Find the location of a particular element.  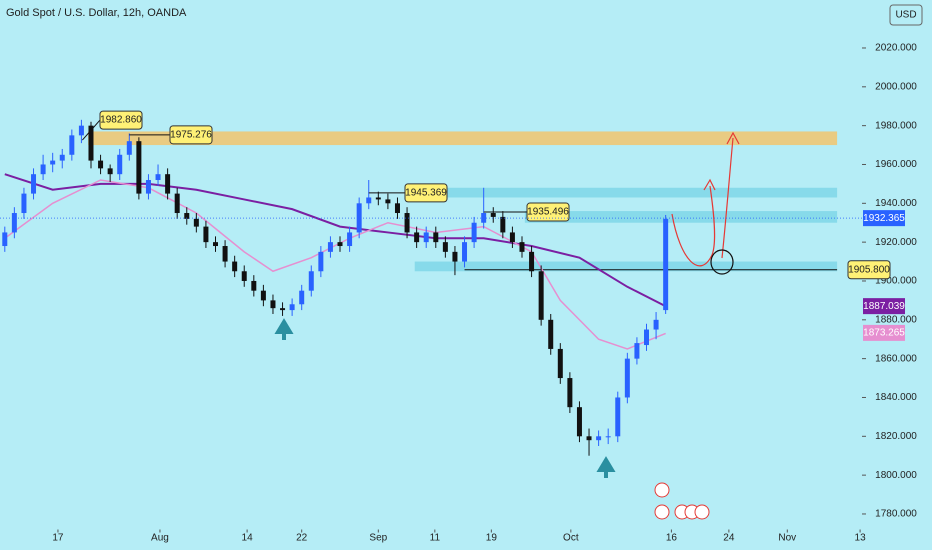

up-arrow is located at coordinates (284, 329).